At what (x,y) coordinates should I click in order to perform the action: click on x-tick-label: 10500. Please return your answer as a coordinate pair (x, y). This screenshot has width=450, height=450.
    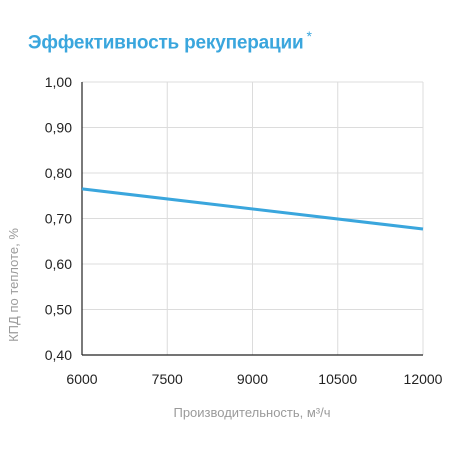
    Looking at the image, I should click on (337, 379).